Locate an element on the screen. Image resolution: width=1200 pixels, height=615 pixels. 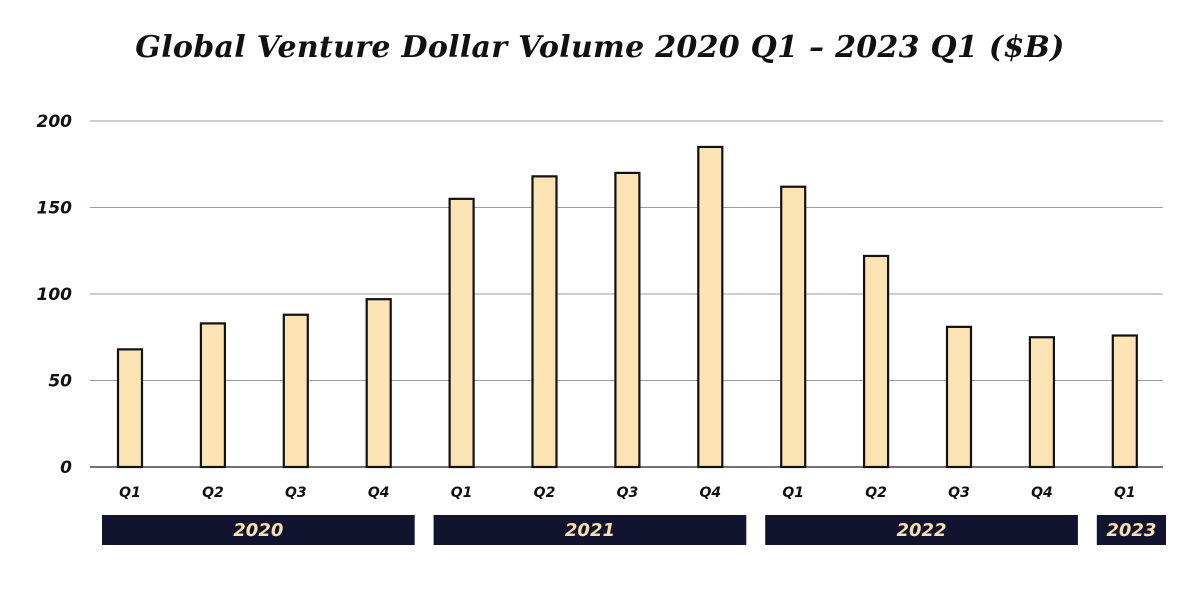
y-tick-label: 200 is located at coordinates (55, 122).